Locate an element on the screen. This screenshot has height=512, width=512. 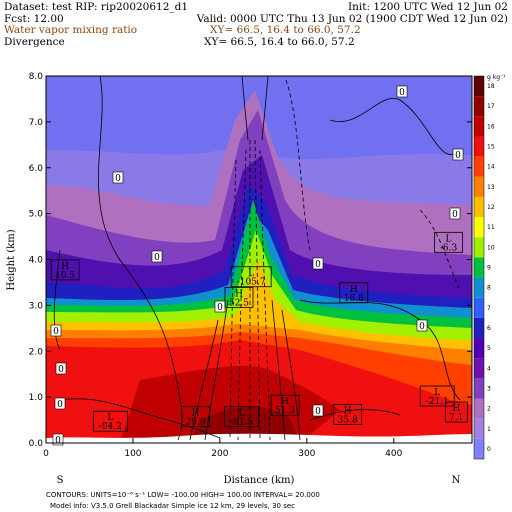
colorbar-frame is located at coordinates (479, 267).